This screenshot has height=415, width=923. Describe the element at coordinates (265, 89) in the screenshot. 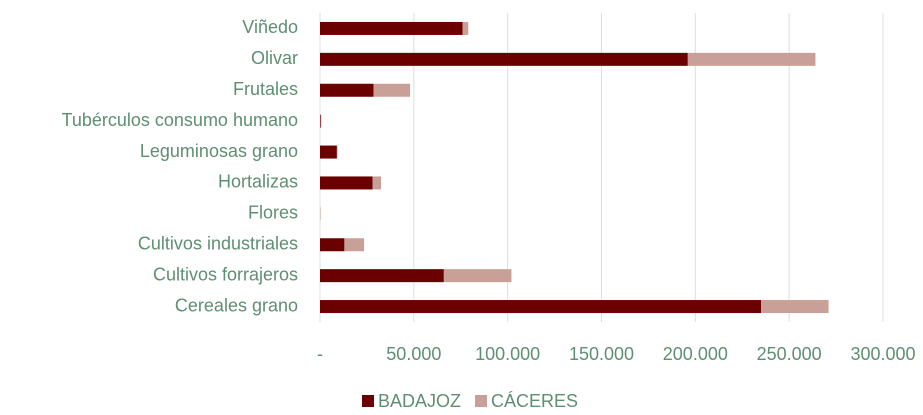

I see `y-tick-label: Frutales` at that location.